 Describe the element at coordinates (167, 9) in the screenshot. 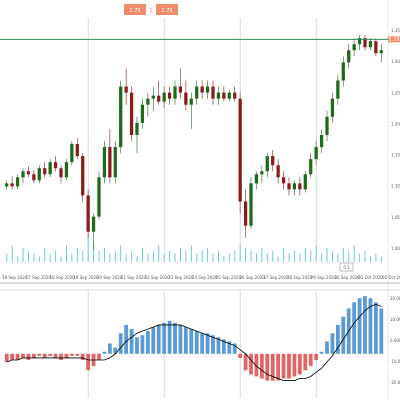

I see `ask-badge` at that location.